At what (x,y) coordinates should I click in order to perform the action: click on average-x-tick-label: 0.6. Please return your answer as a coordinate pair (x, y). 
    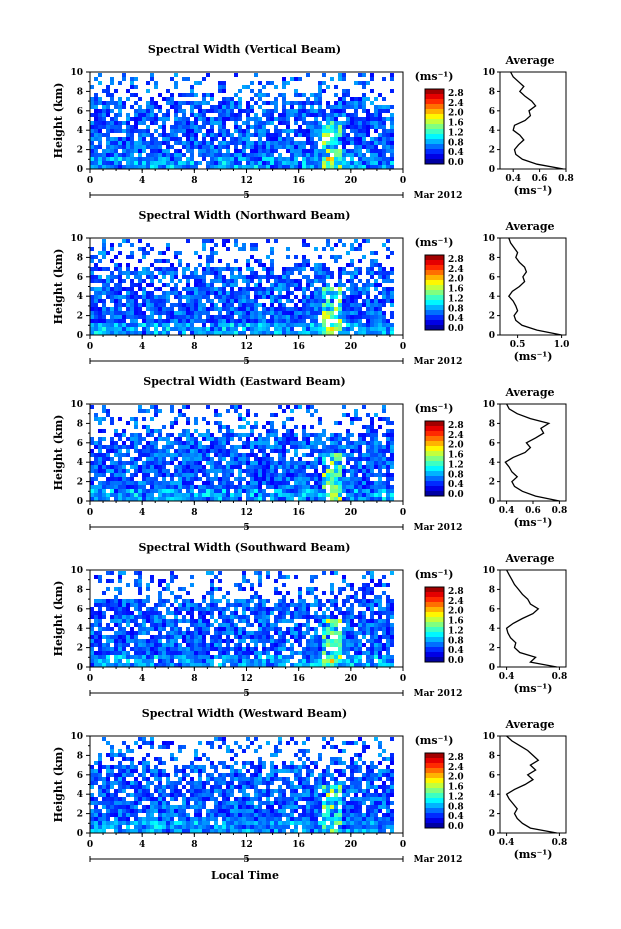
    Looking at the image, I should click on (540, 179).